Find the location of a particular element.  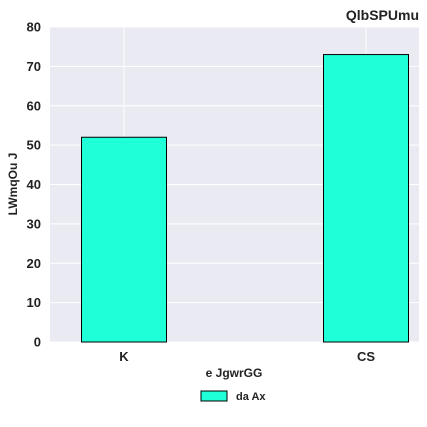

legend: da Ax is located at coordinates (233, 396).